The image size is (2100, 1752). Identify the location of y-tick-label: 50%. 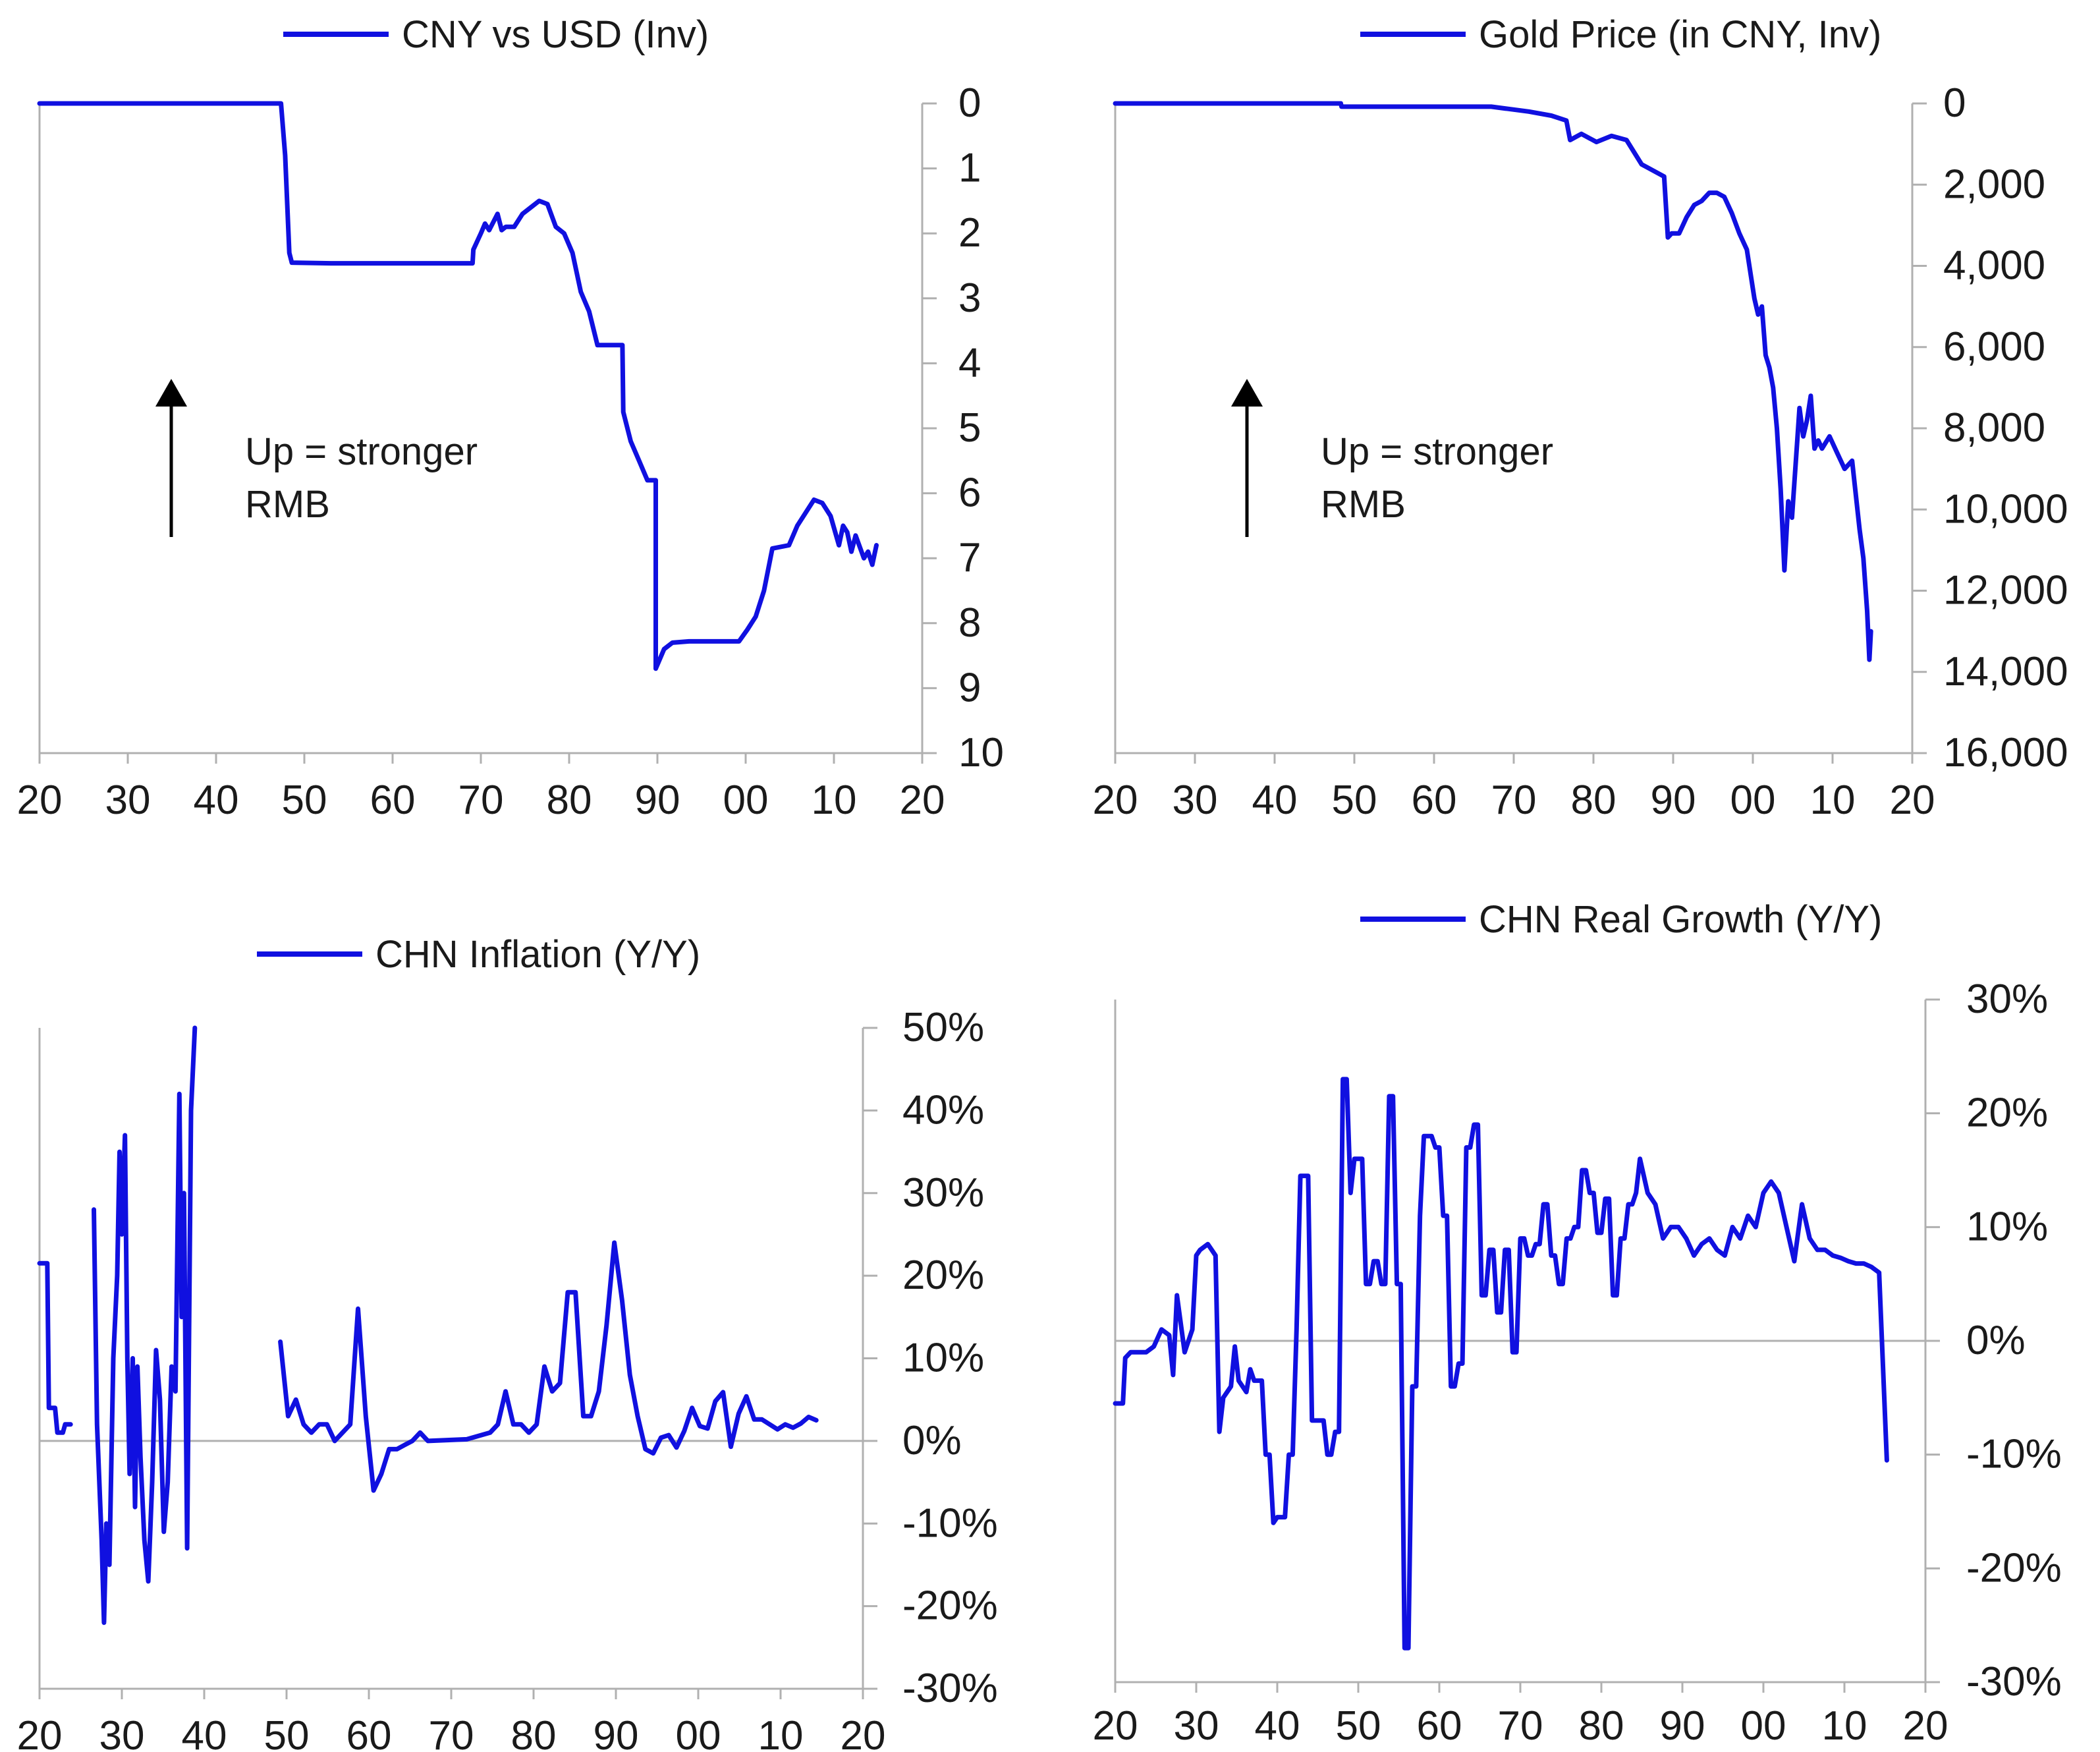
(943, 1027).